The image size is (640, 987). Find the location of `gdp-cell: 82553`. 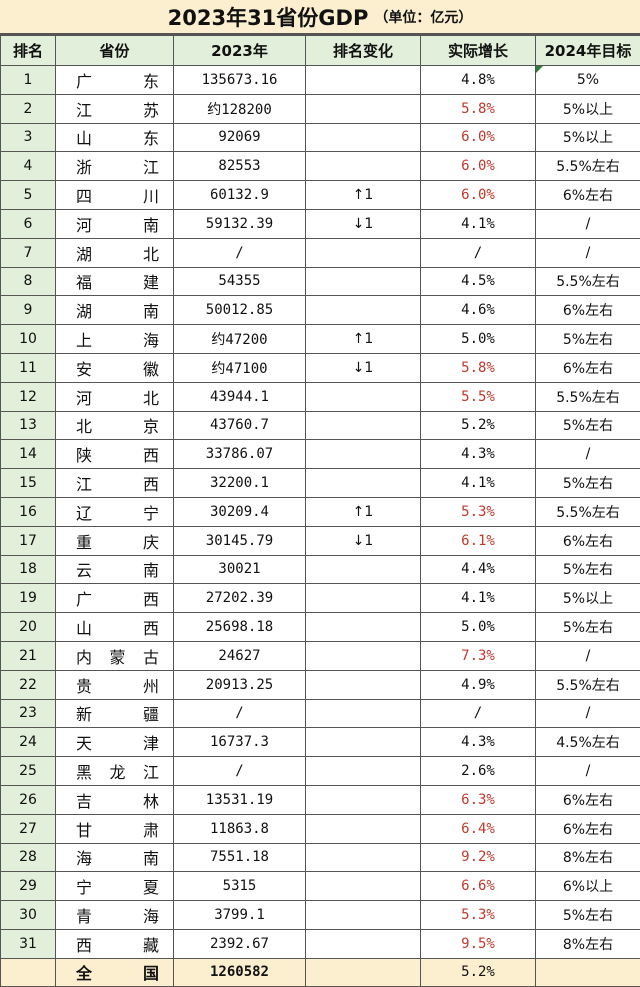

gdp-cell: 82553 is located at coordinates (239, 166).